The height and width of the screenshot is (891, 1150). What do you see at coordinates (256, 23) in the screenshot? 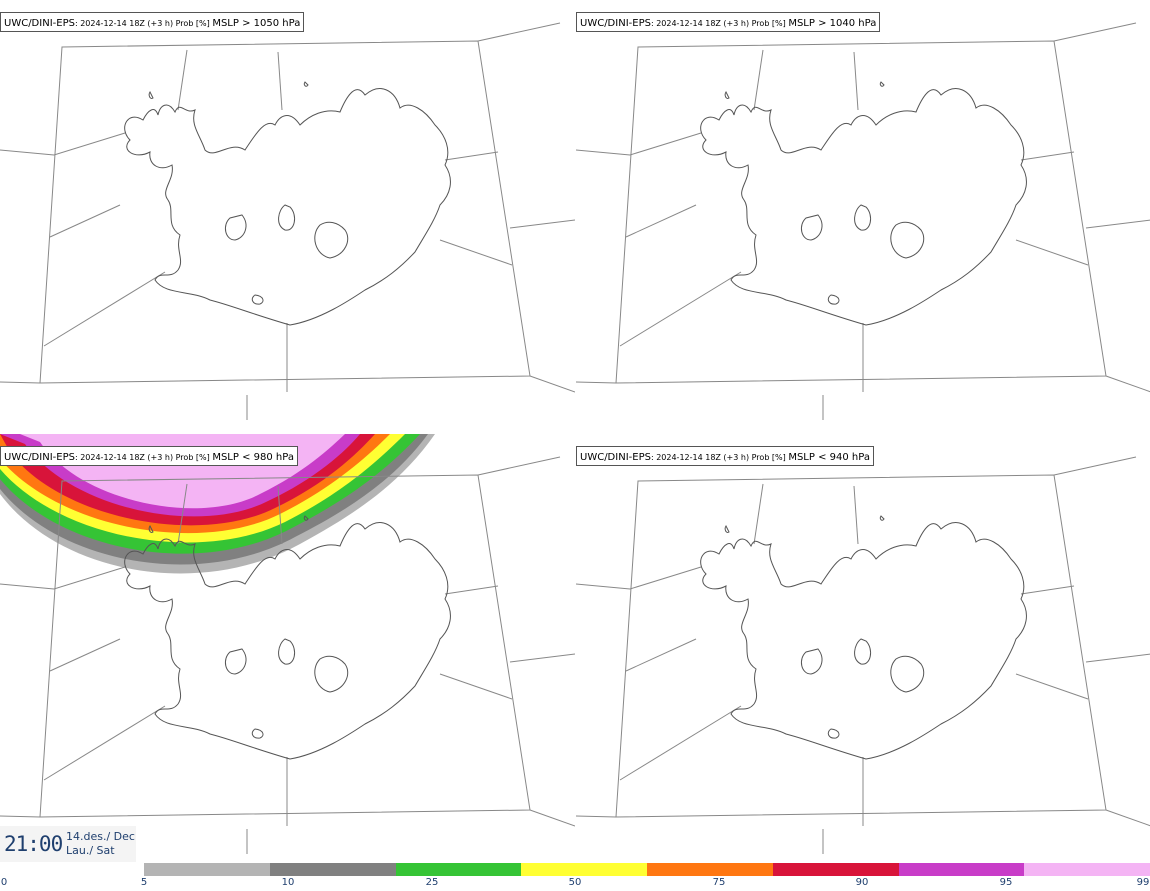
I see `panel-variable: MSLP > 1050 hPa` at bounding box center [256, 23].